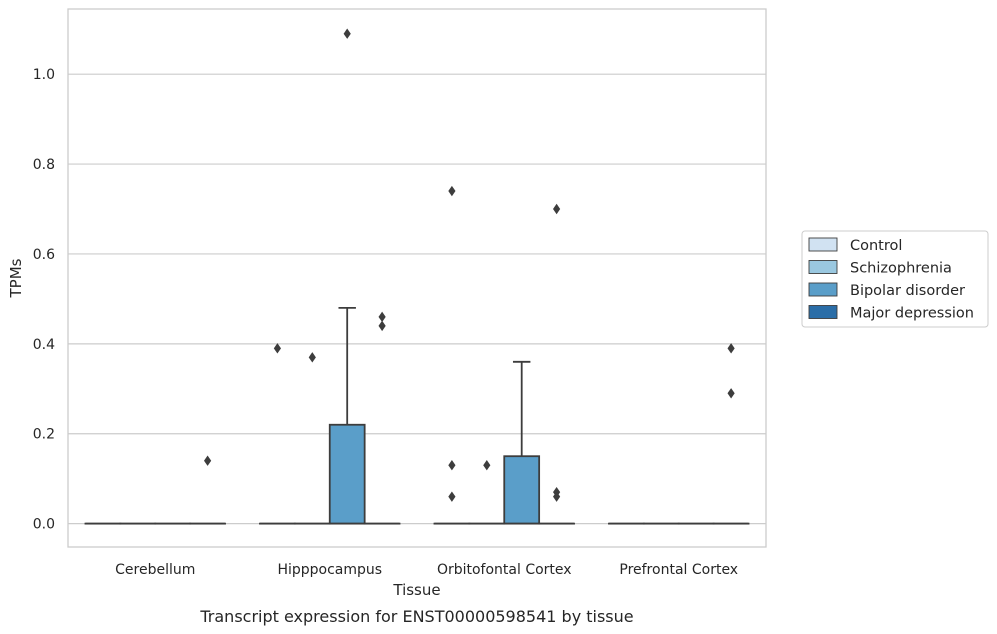  I want to click on y-tick-label: 0.4, so click(44, 345).